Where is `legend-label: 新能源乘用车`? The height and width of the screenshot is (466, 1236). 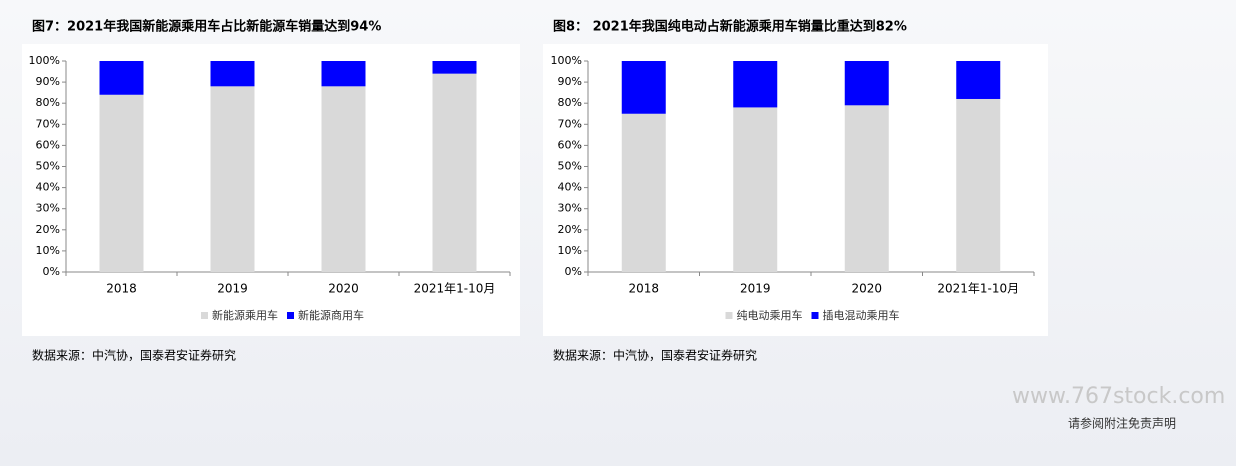
legend-label: 新能源乘用车 is located at coordinates (245, 315).